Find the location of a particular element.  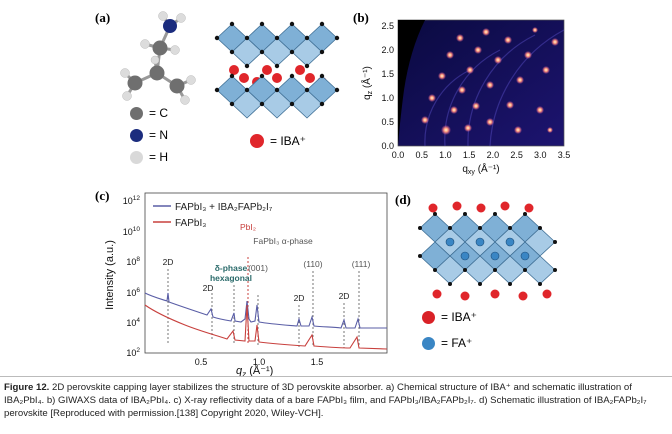

hydrogen-swatch is located at coordinates (136, 157).